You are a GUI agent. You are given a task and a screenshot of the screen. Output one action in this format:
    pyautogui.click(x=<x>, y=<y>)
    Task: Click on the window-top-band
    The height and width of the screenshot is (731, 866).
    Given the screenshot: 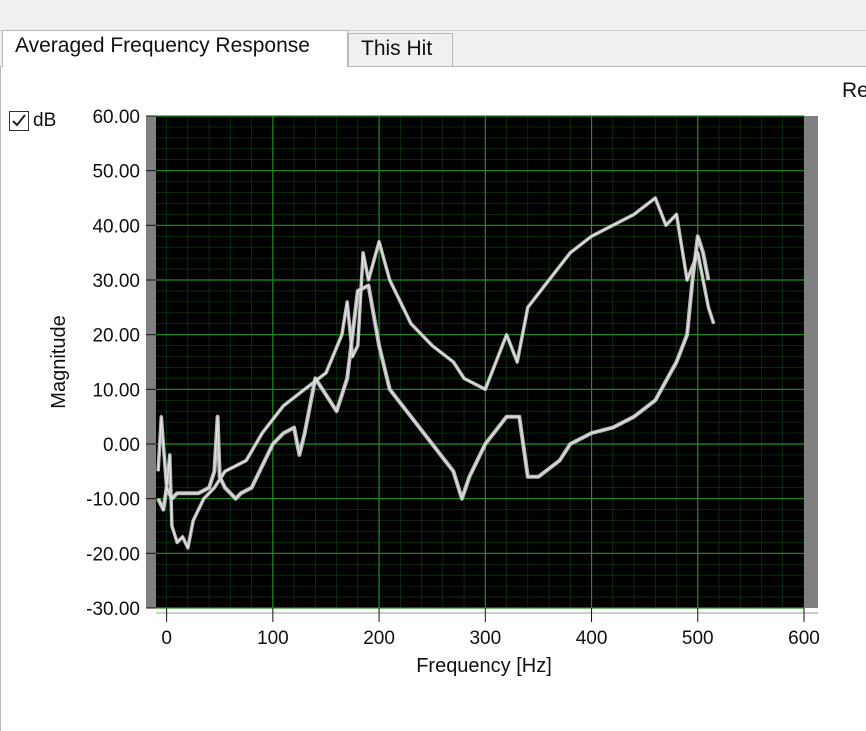 What is the action you would take?
    pyautogui.click(x=433, y=15)
    